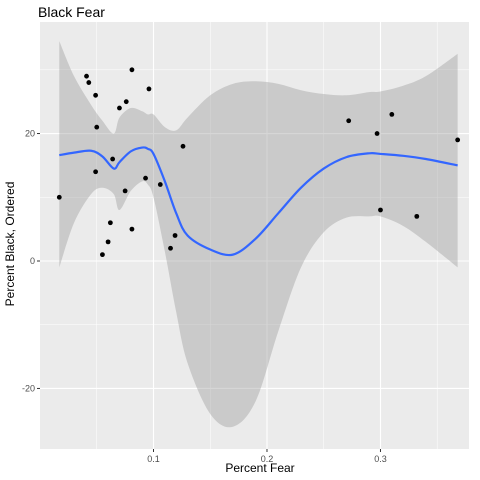  I want to click on y-tick-label: 0, so click(32, 261).